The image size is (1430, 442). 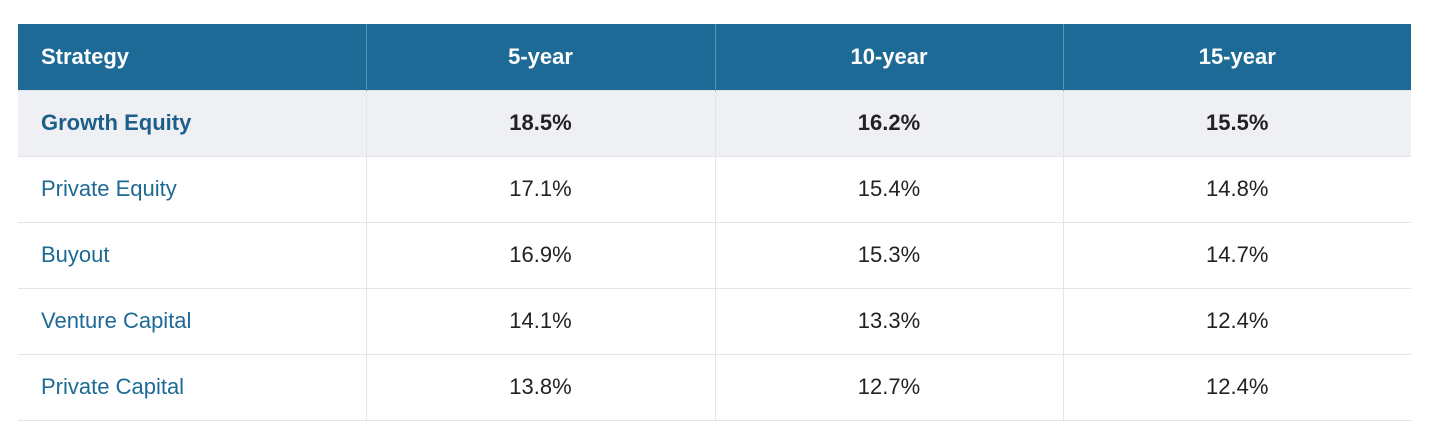 I want to click on column-header: 5-year, so click(x=540, y=57).